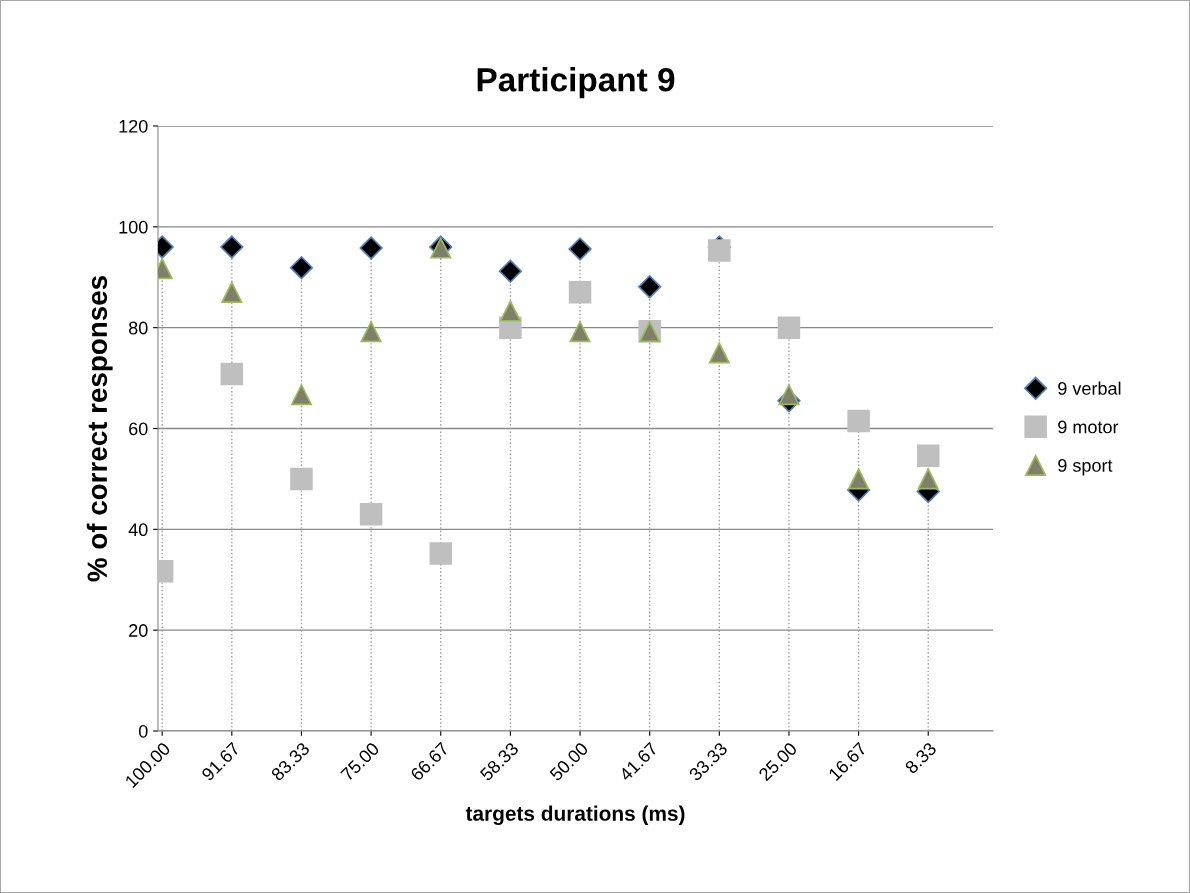 Image resolution: width=1190 pixels, height=893 pixels. I want to click on y-tick-label: 100, so click(133, 227).